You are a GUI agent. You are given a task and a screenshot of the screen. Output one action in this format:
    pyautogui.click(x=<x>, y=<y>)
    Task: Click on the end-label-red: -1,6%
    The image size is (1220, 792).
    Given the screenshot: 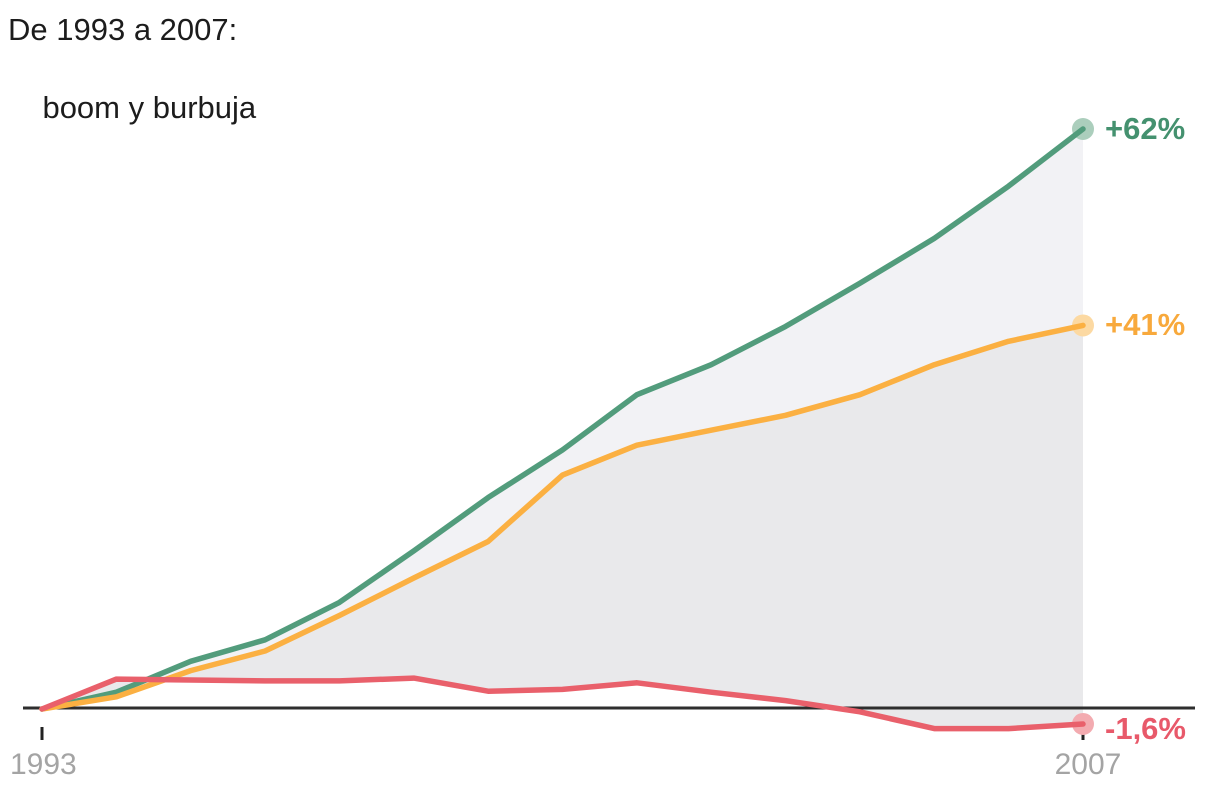 What is the action you would take?
    pyautogui.click(x=1145, y=728)
    